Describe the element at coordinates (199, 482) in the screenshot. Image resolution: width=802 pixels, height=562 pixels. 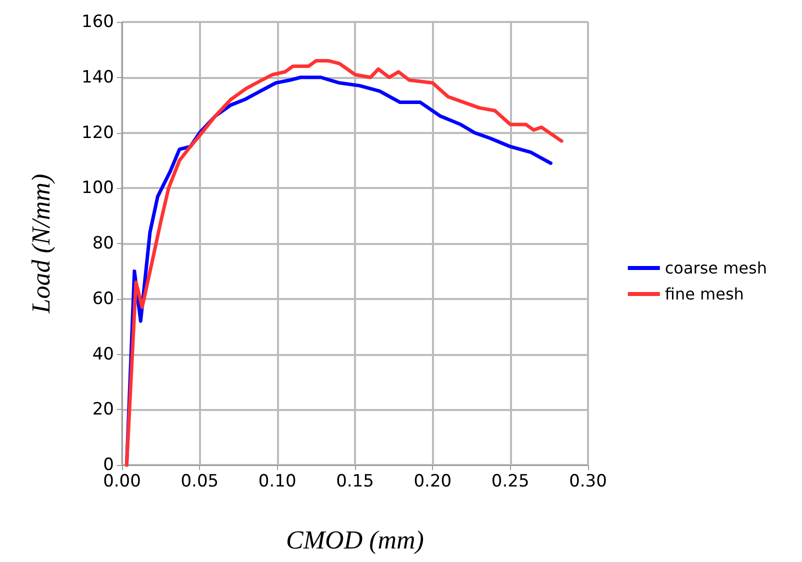
I see `x-tick-label: 0.05` at that location.